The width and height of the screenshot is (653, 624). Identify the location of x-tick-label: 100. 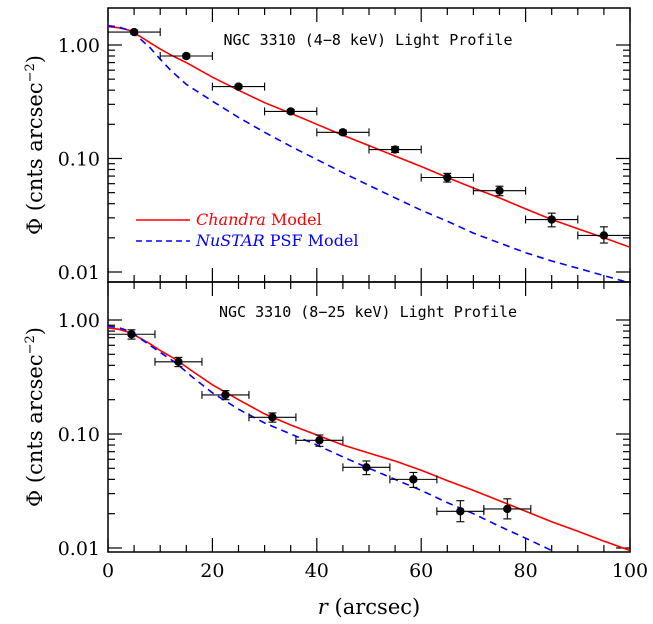
(630, 571).